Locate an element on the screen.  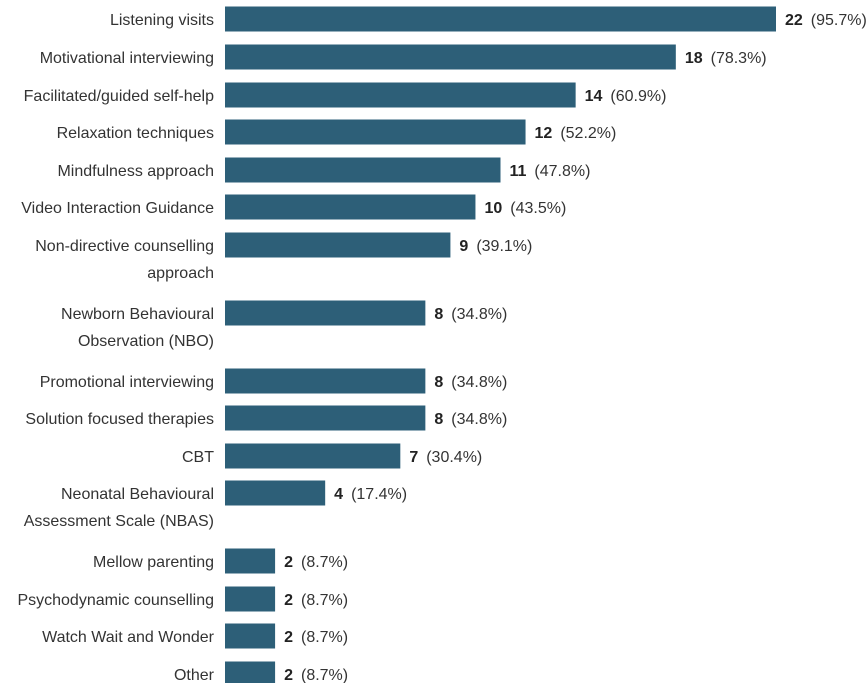
value-percent: (60.9%) is located at coordinates (638, 96).